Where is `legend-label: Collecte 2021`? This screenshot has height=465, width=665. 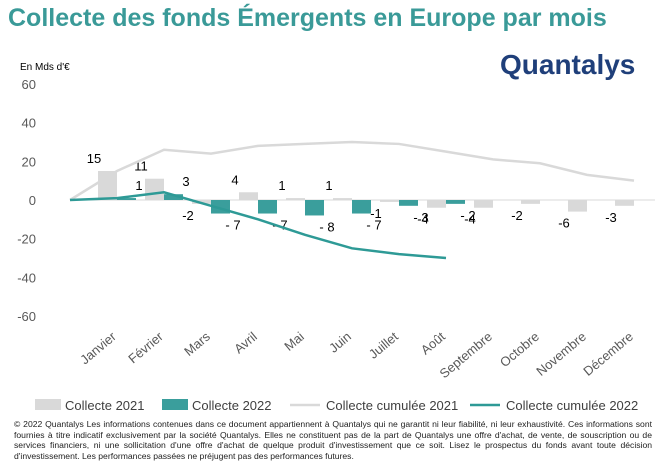 legend-label: Collecte 2021 is located at coordinates (105, 405).